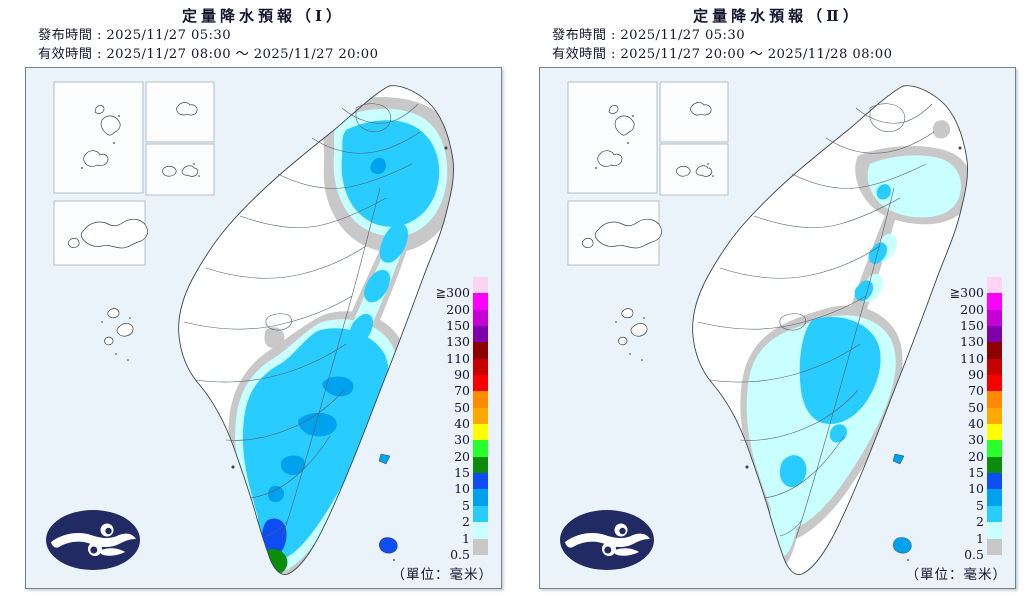  Describe the element at coordinates (972, 358) in the screenshot. I see `legend-level-label: 110` at that location.